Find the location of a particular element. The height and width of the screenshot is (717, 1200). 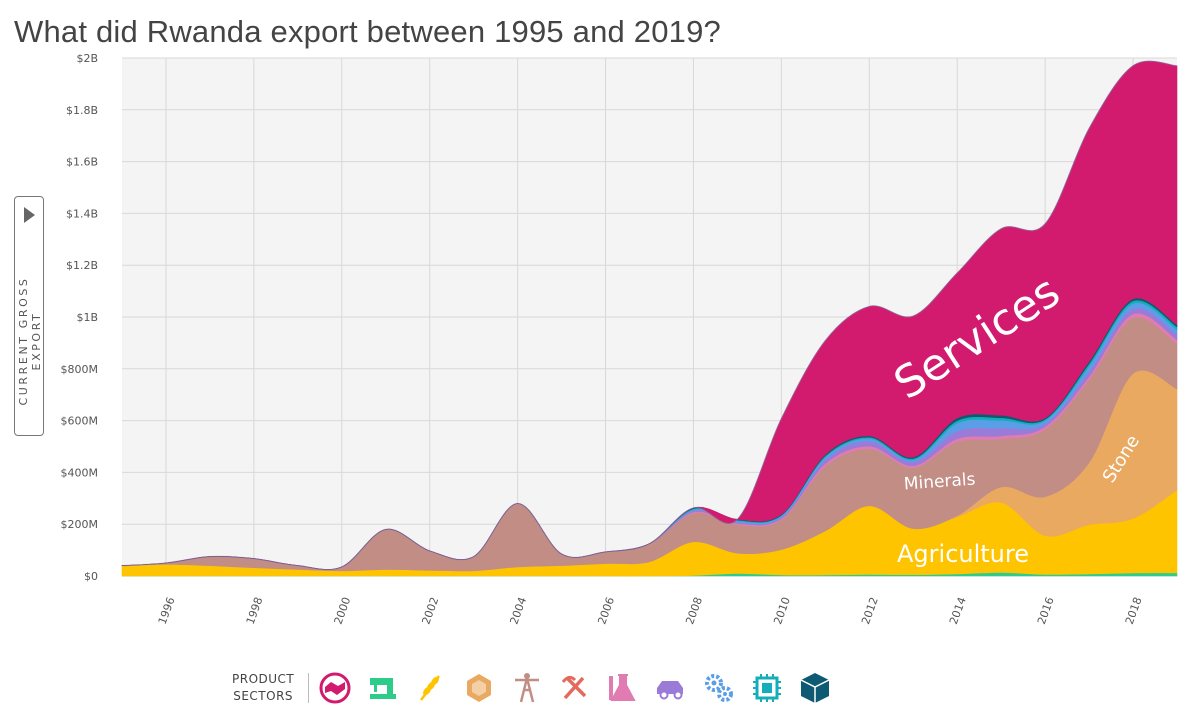

electronics-icon is located at coordinates (767, 688).